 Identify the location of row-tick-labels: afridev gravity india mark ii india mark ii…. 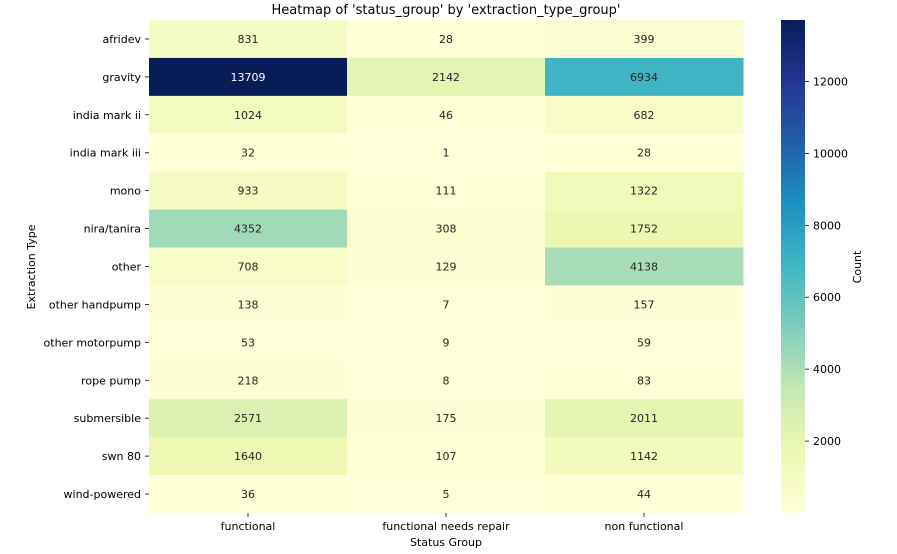
(96, 267).